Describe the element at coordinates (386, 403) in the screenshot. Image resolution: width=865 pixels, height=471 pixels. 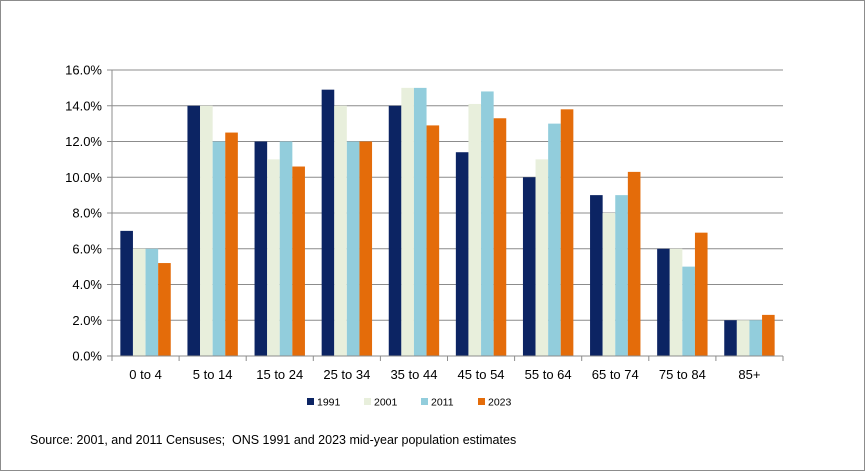
I see `legend-label: 2001` at that location.